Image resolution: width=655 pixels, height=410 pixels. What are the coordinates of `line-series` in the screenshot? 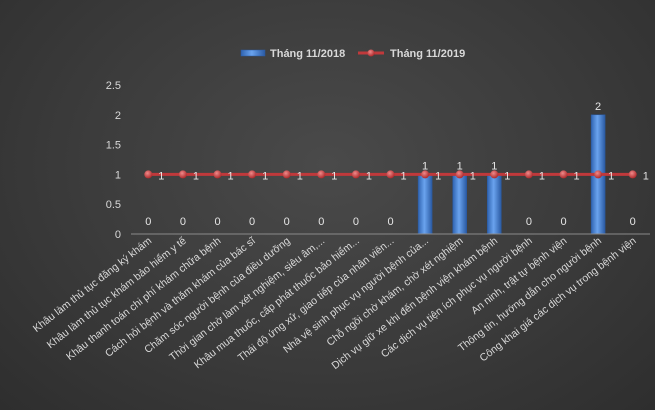 It's located at (390, 174).